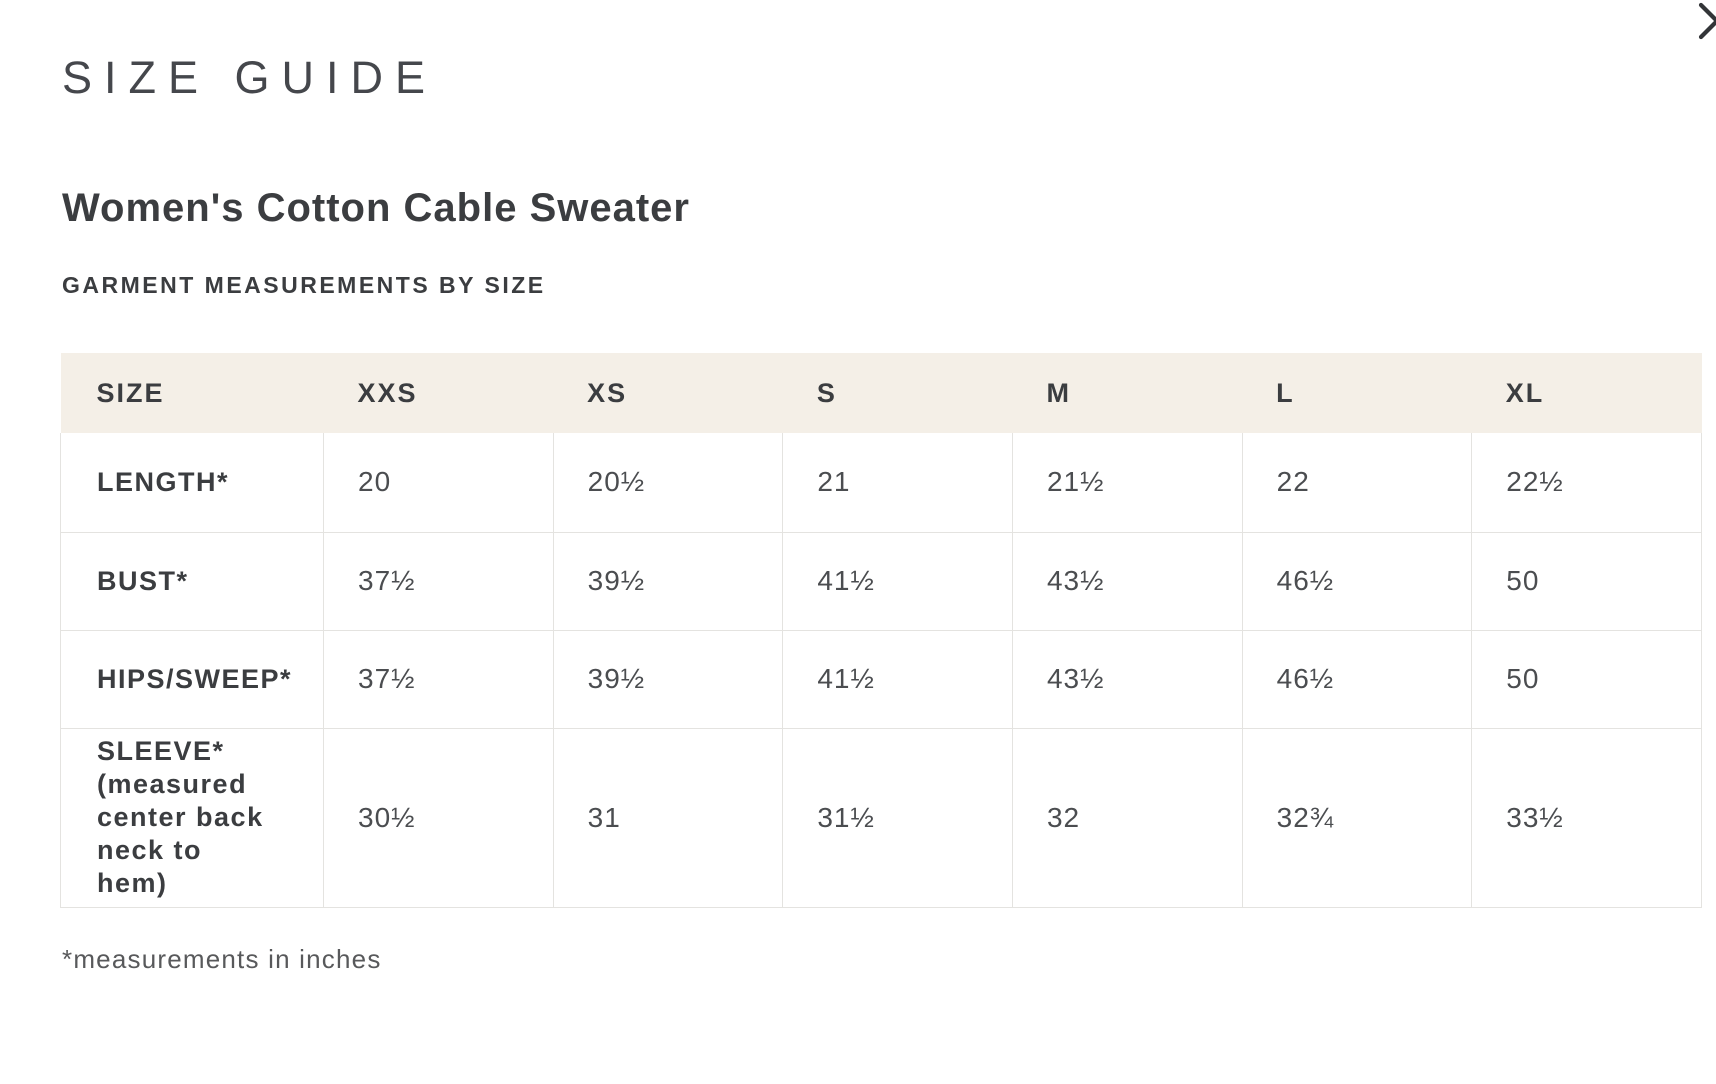 The image size is (1716, 1084). I want to click on cell-hips-s: 41½, so click(897, 679).